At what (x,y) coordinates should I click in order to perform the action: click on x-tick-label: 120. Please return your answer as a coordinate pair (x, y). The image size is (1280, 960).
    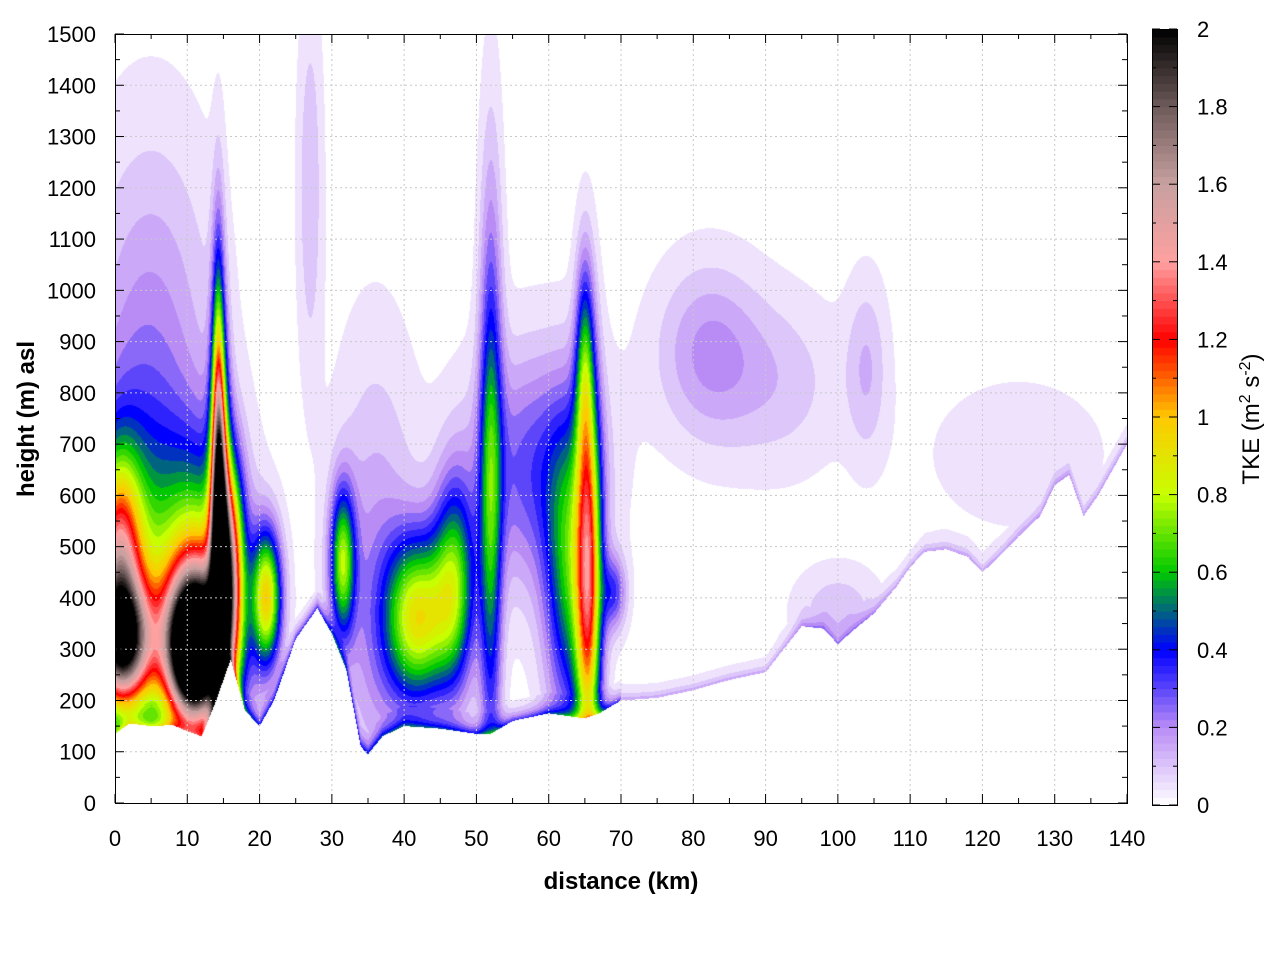
    Looking at the image, I should click on (982, 838).